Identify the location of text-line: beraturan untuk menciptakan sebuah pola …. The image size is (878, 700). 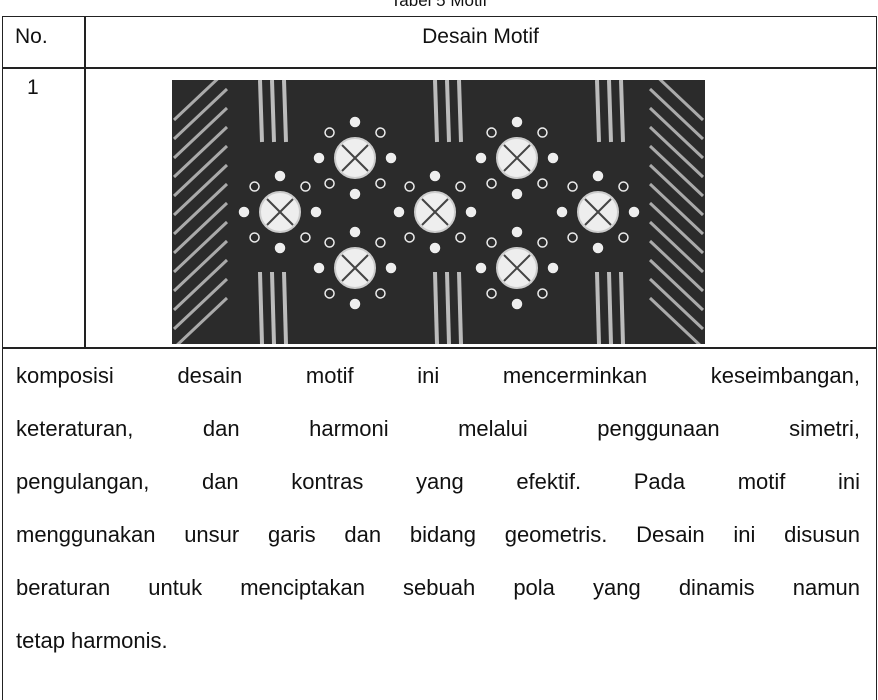
(438, 587).